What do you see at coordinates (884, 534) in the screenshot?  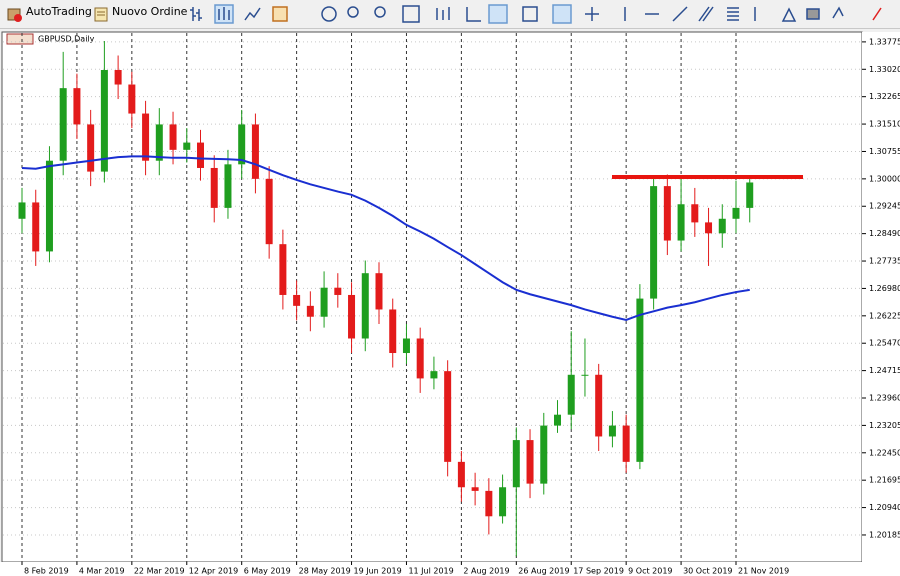 I see `y-tick-label: 1.20185` at bounding box center [884, 534].